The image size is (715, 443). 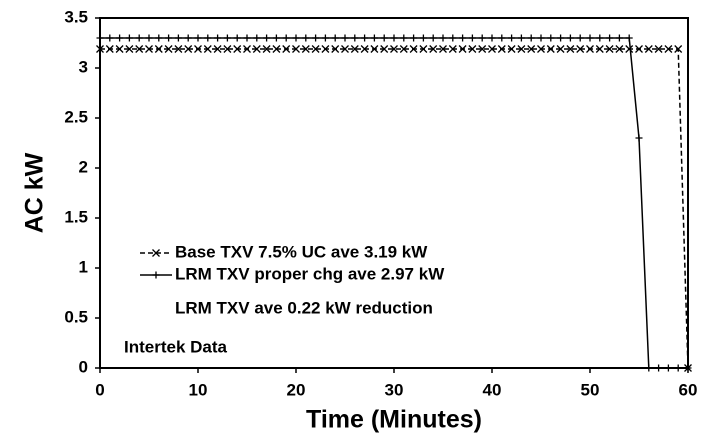 What do you see at coordinates (296, 389) in the screenshot?
I see `x-tick-label: 20` at bounding box center [296, 389].